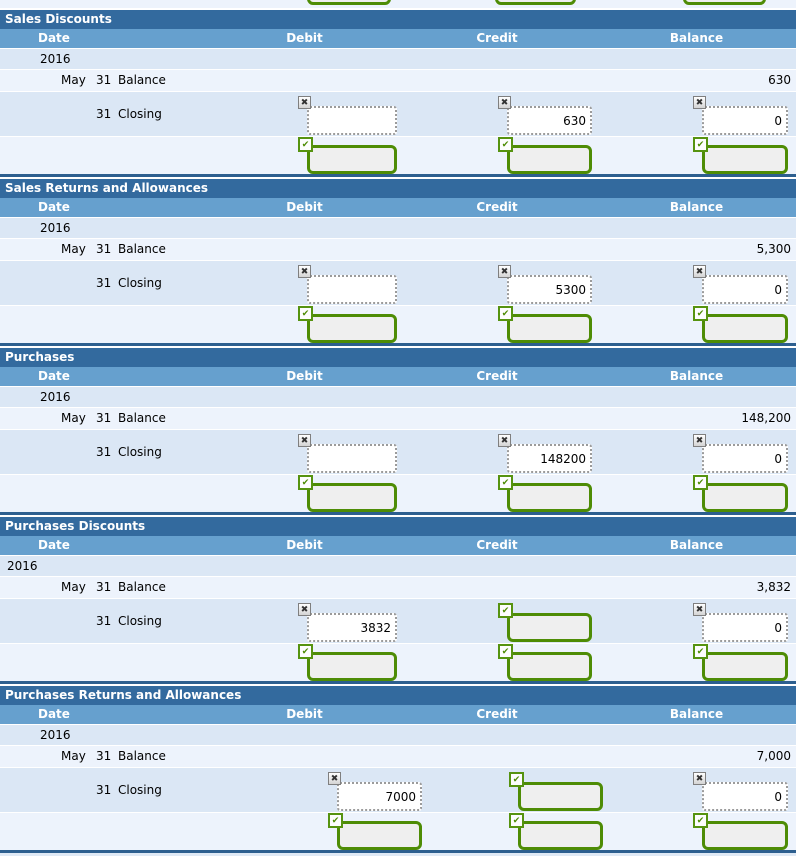  Describe the element at coordinates (398, 357) in the screenshot. I see `account-title: Purchases` at that location.